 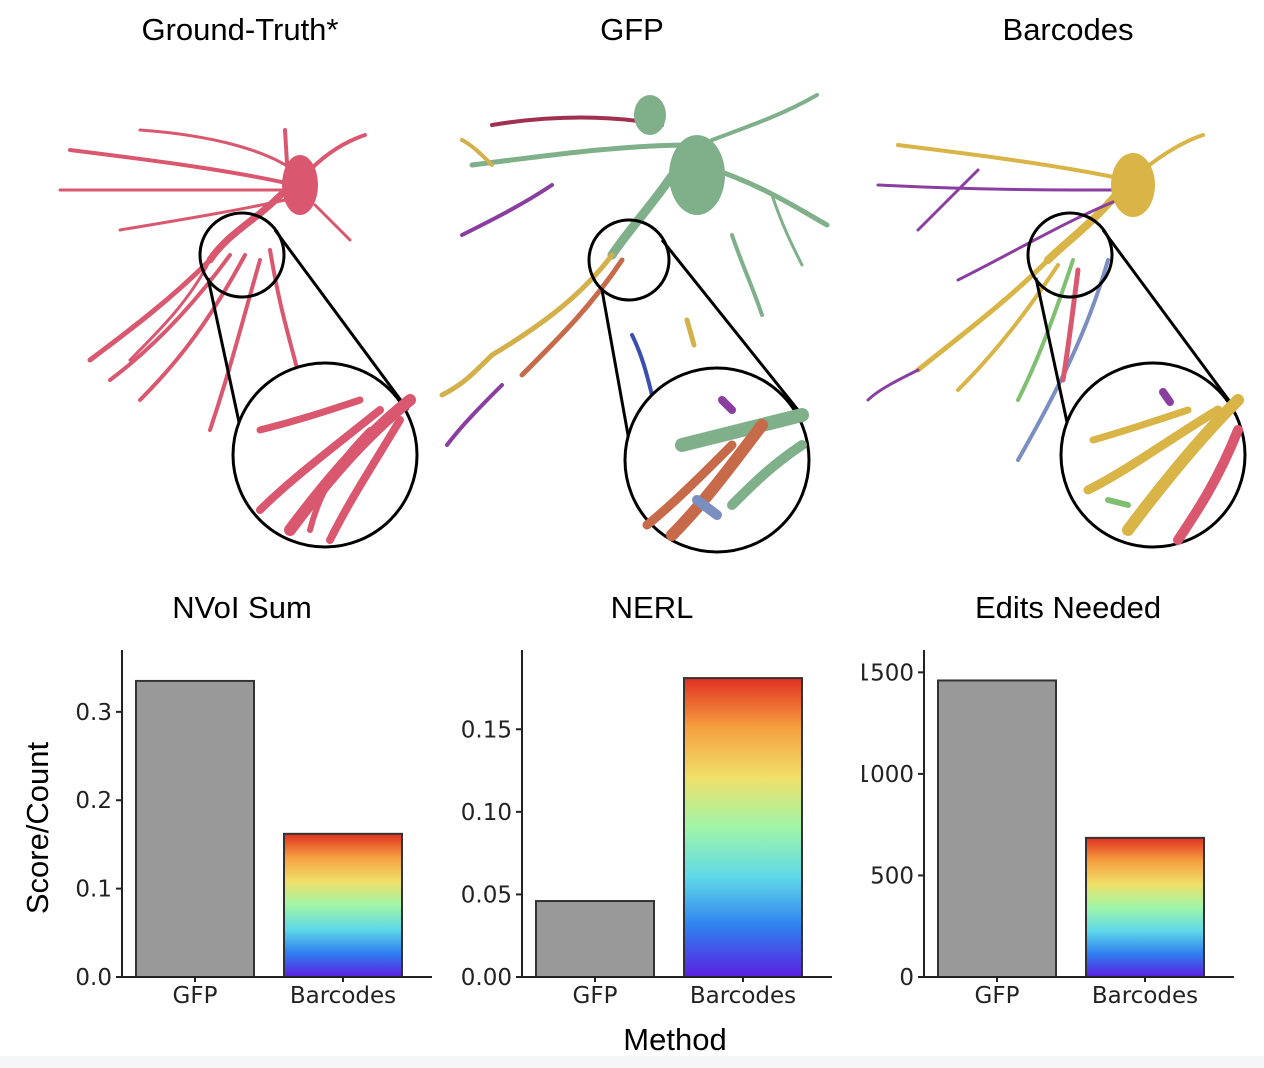 What do you see at coordinates (486, 895) in the screenshot?
I see `y-tick-label: 0.05` at bounding box center [486, 895].